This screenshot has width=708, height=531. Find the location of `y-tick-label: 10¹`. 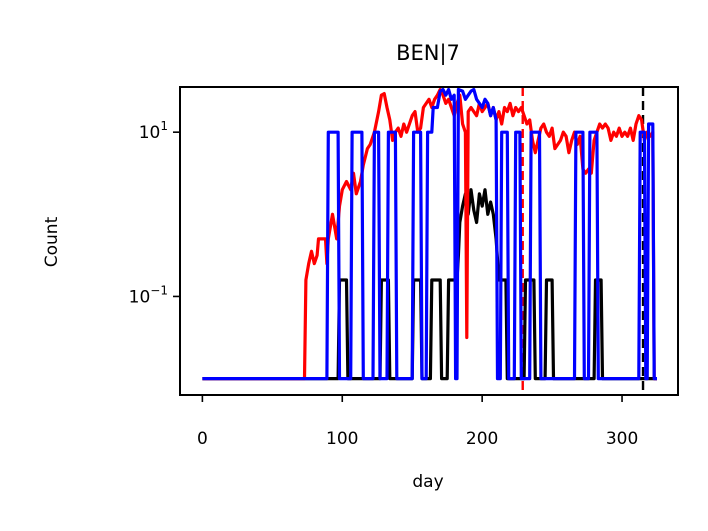

y-tick-label: 10¹ is located at coordinates (153, 131).